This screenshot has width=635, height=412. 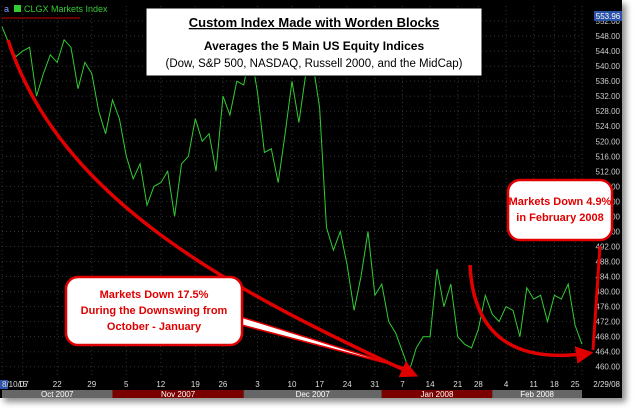 I want to click on y-tick-label: 536.00, so click(x=608, y=81).